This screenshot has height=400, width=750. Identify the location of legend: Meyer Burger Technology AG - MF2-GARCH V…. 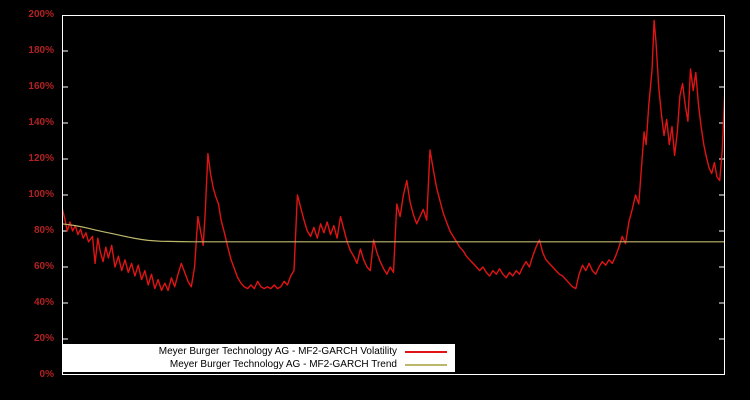
(259, 358).